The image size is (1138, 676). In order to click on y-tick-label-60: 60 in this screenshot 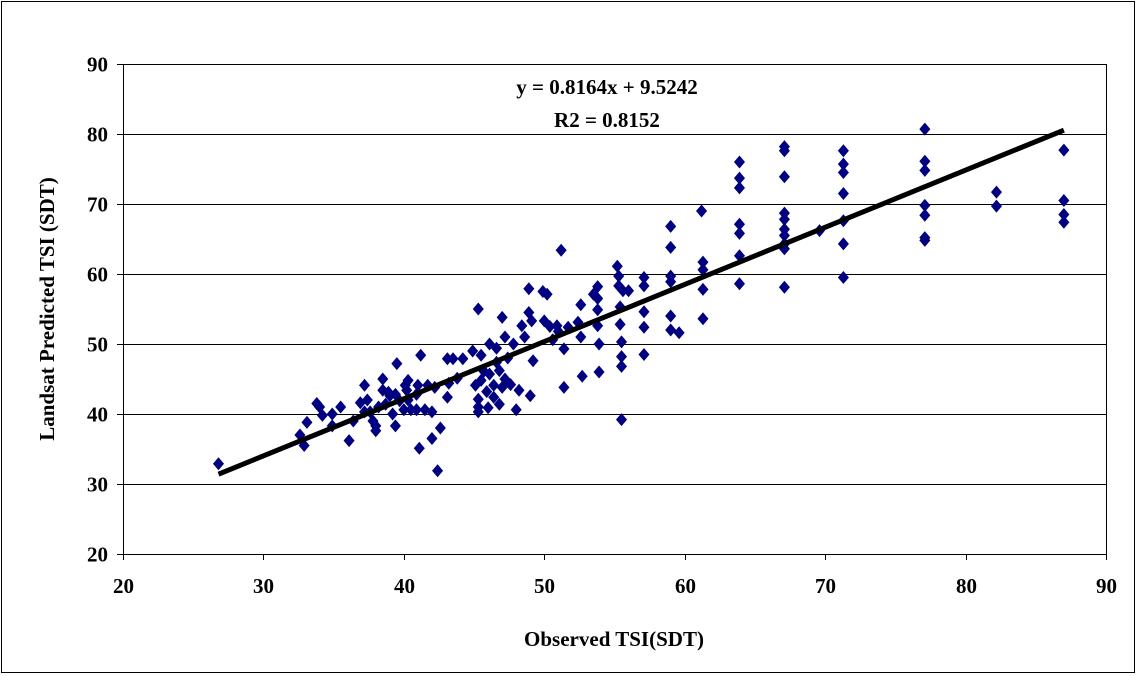, I will do `click(97, 275)`.